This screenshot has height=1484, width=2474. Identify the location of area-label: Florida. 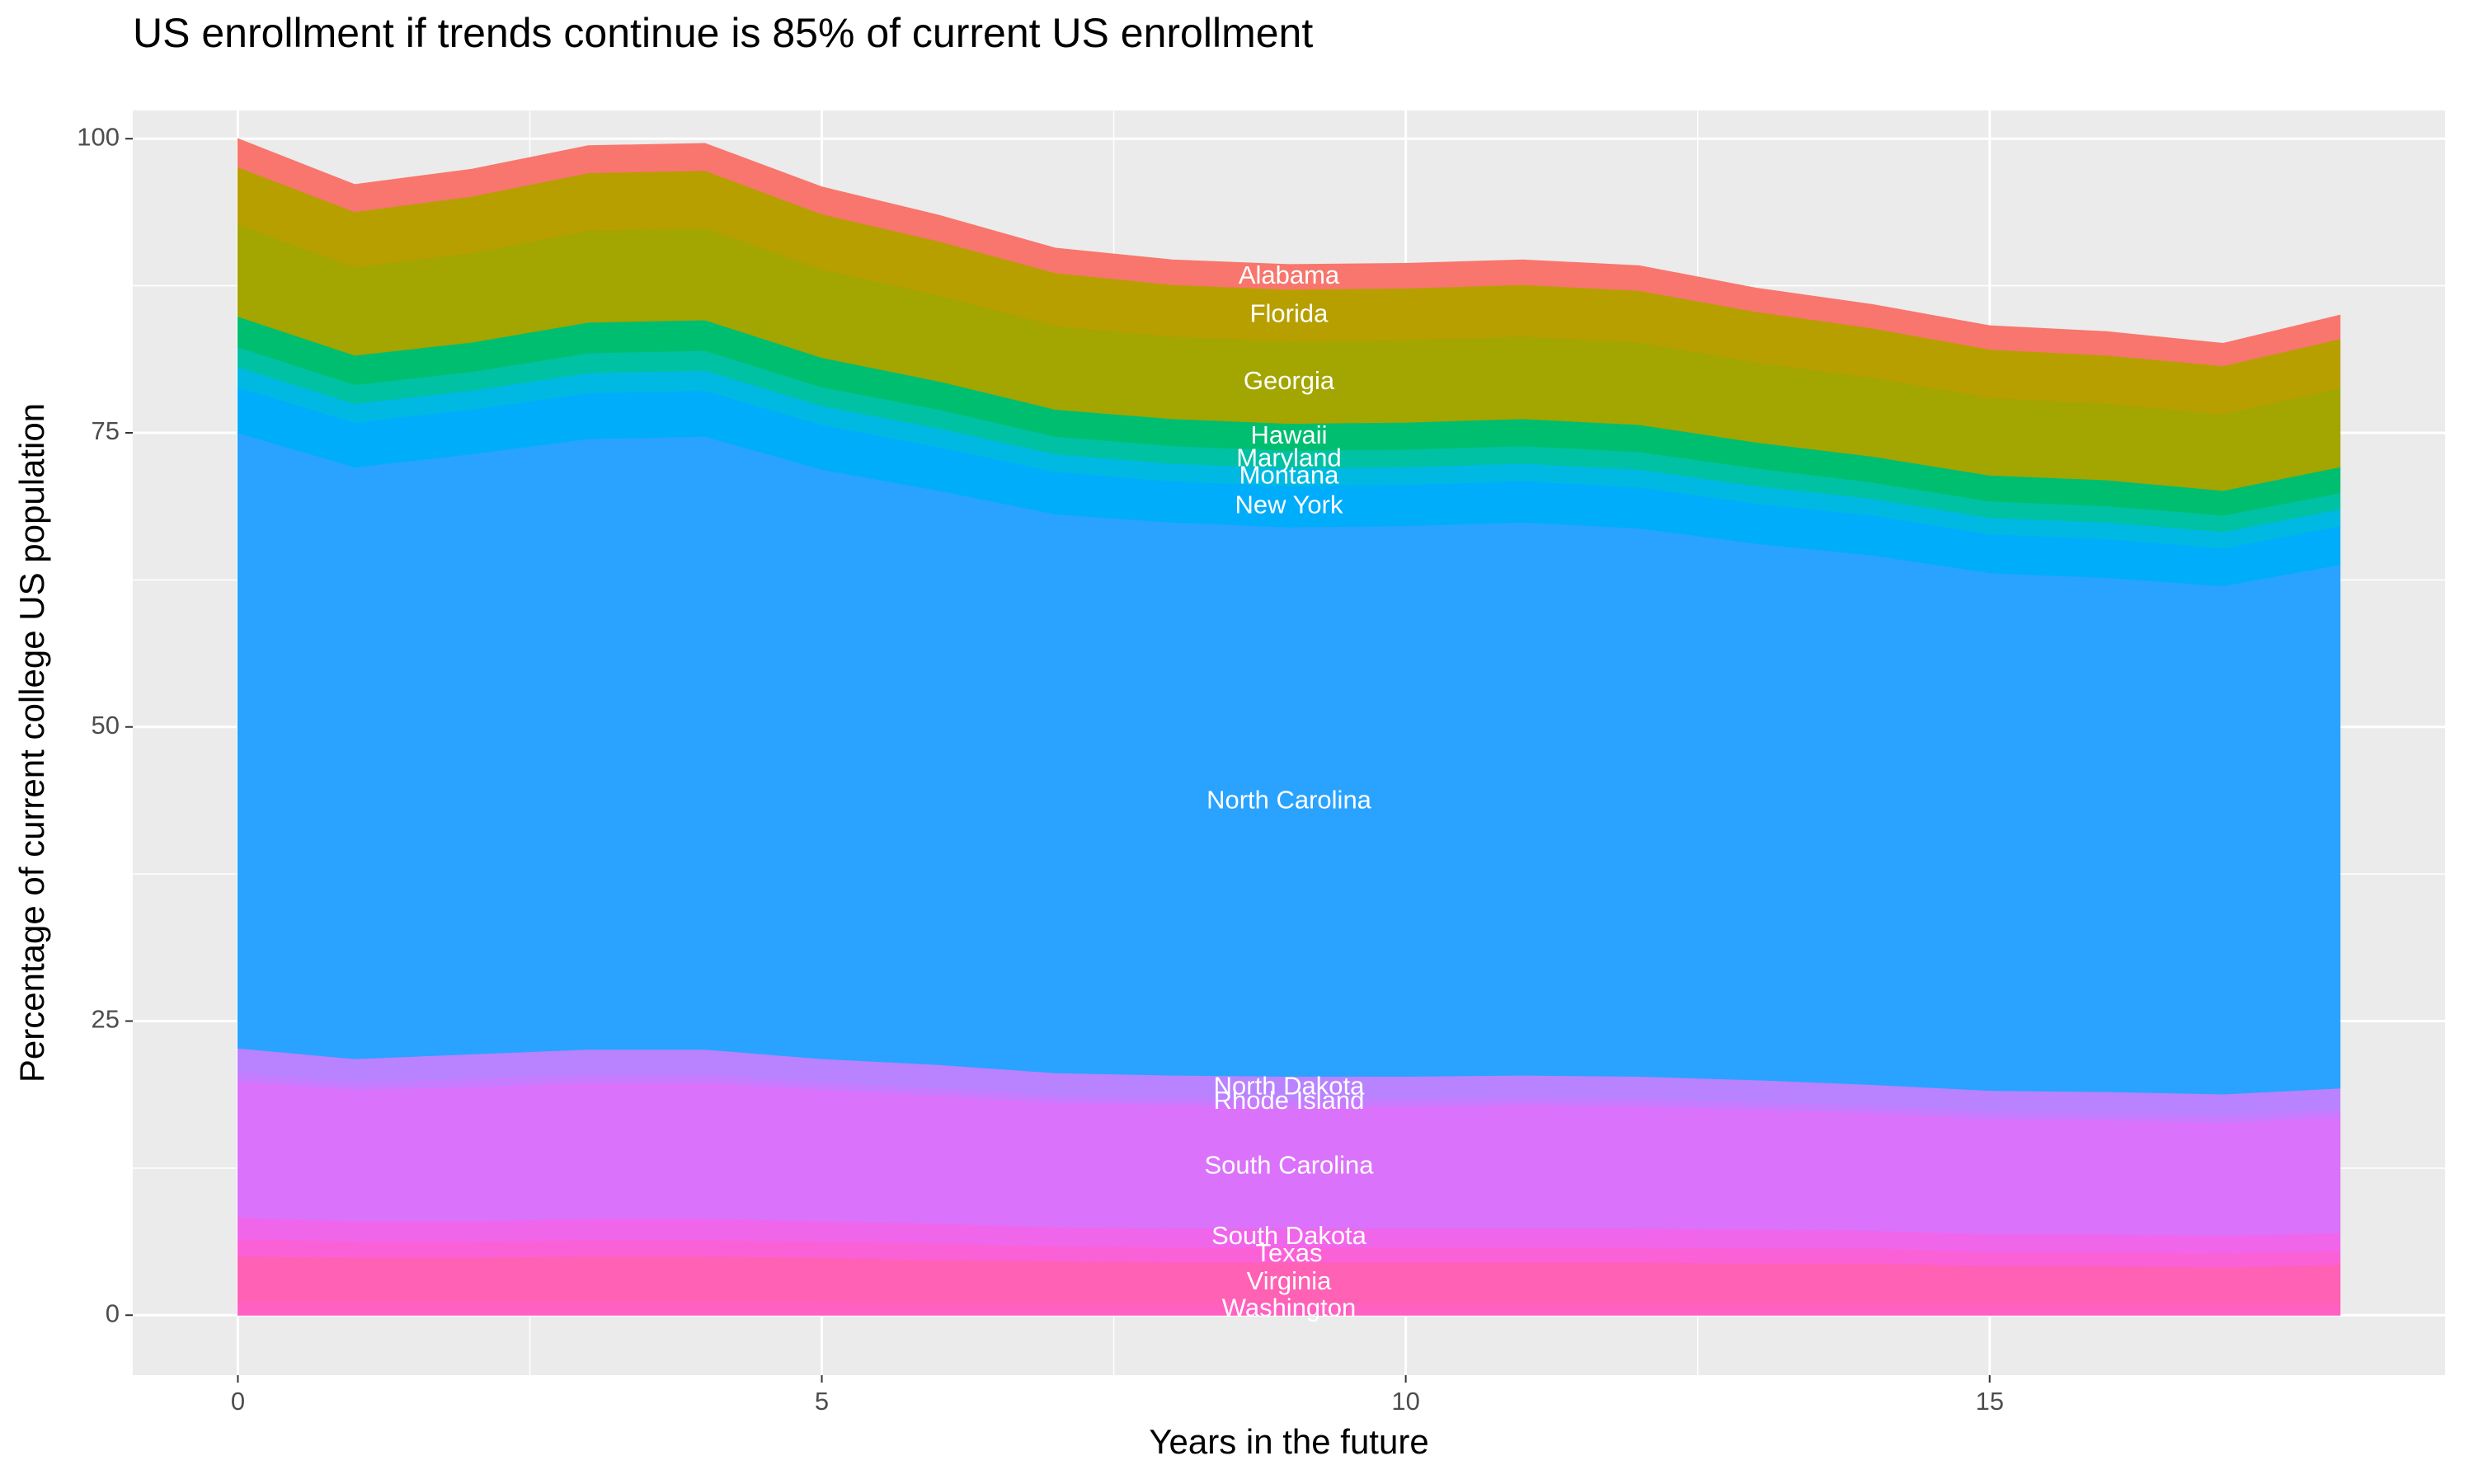
(1289, 312).